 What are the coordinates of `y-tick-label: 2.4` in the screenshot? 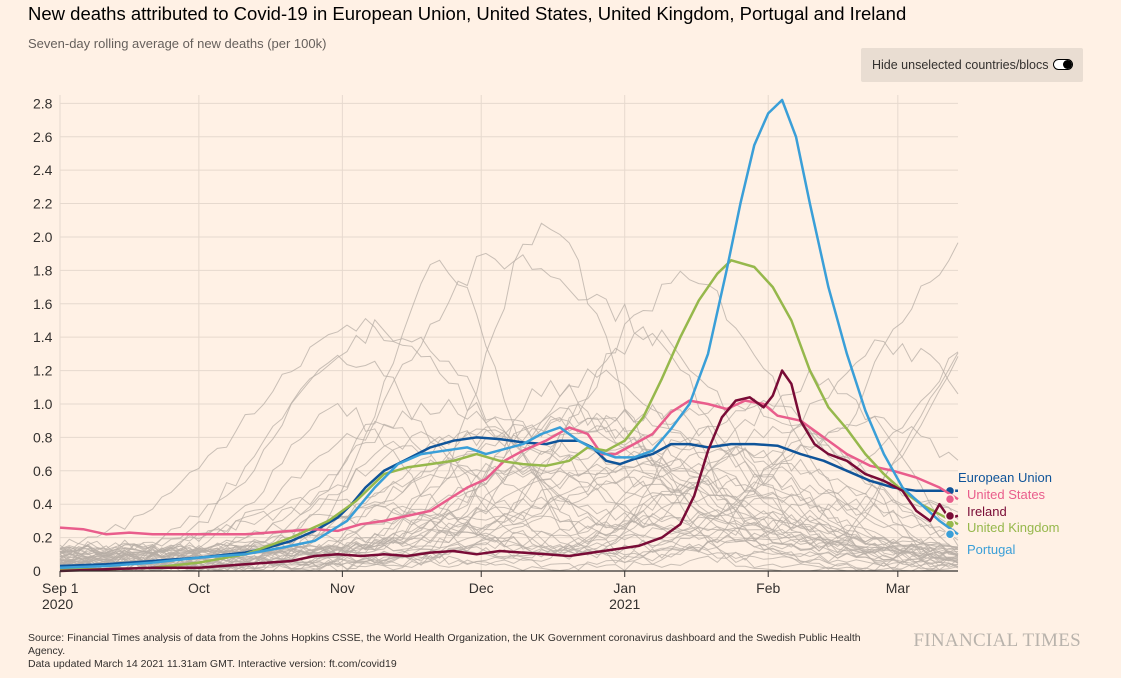 It's located at (43, 170).